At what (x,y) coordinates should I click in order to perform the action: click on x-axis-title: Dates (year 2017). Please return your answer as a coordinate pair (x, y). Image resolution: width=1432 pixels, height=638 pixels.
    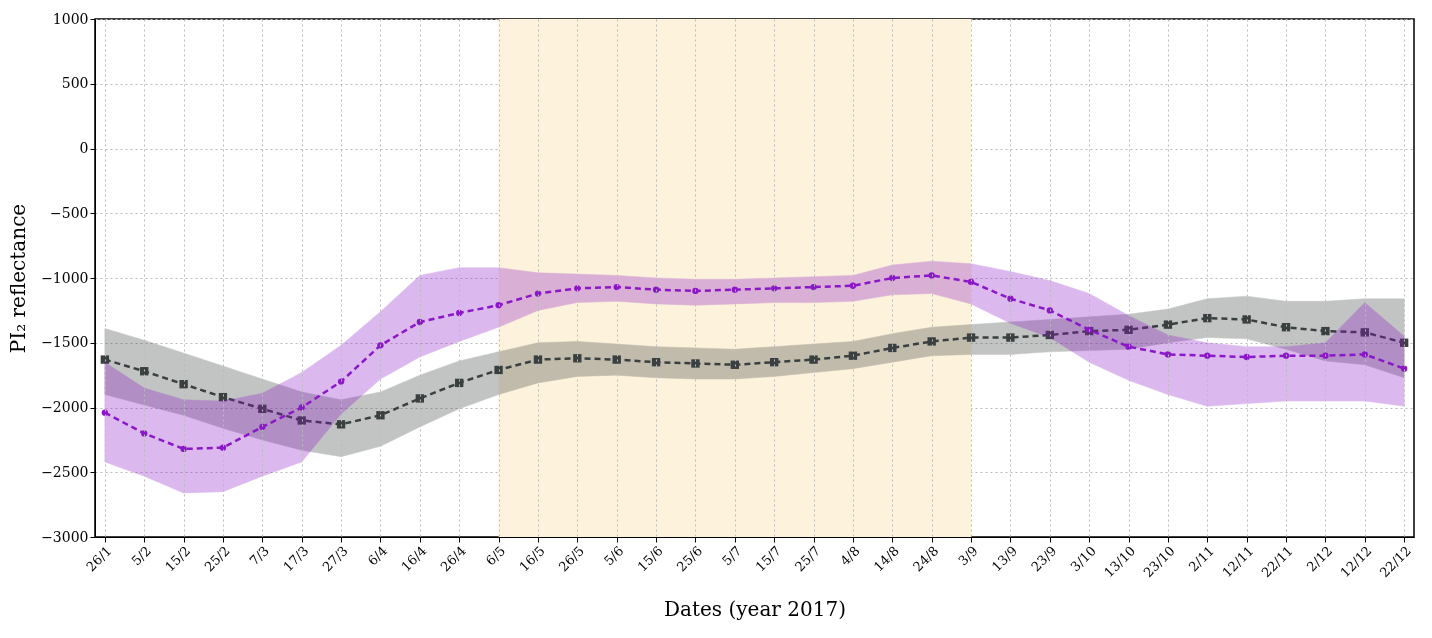
    Looking at the image, I should click on (755, 609).